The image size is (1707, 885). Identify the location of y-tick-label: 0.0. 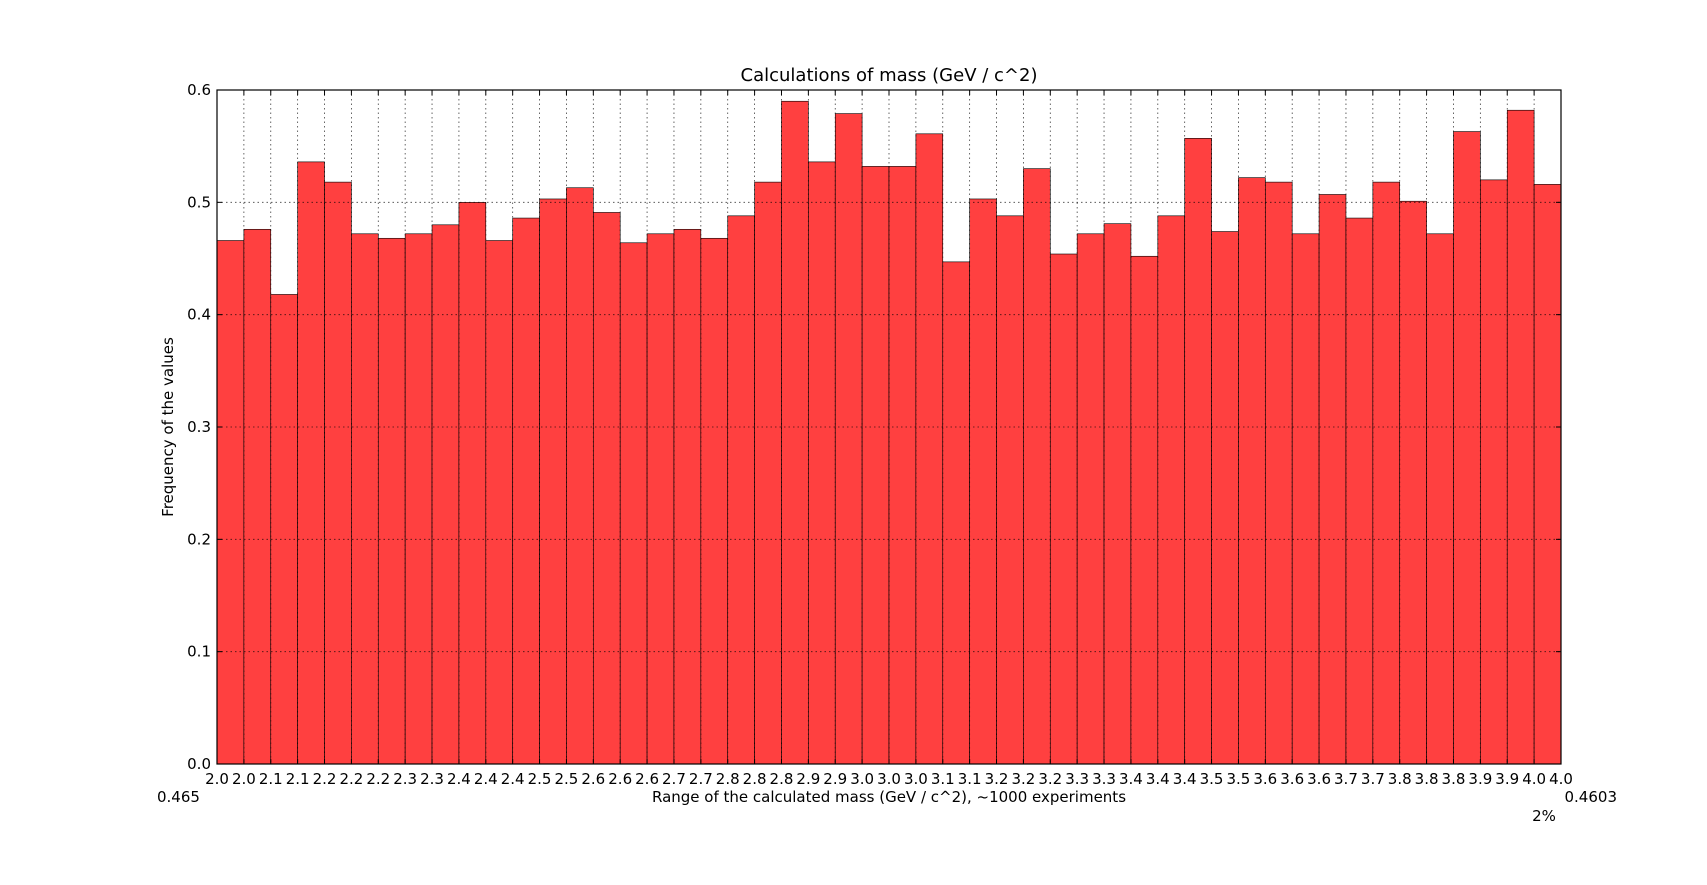
(199, 764).